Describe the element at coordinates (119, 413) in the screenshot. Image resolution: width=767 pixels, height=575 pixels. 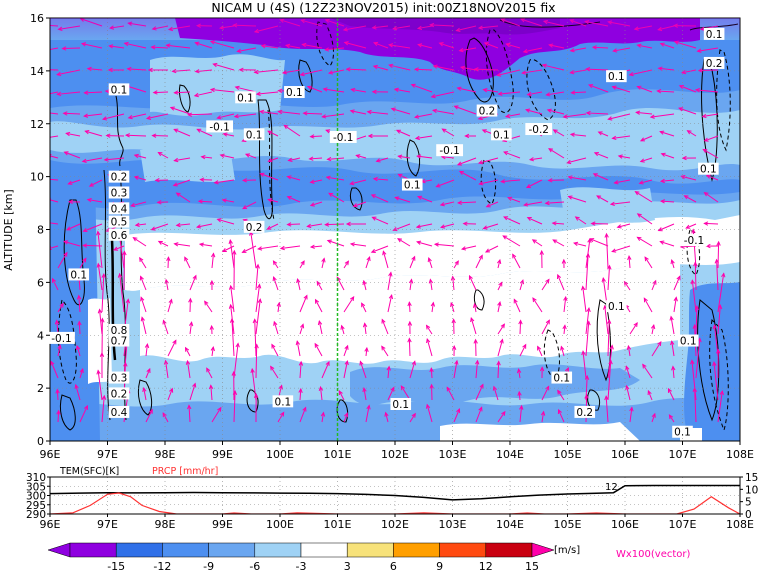
I see `contour-label-text: 0.4` at that location.